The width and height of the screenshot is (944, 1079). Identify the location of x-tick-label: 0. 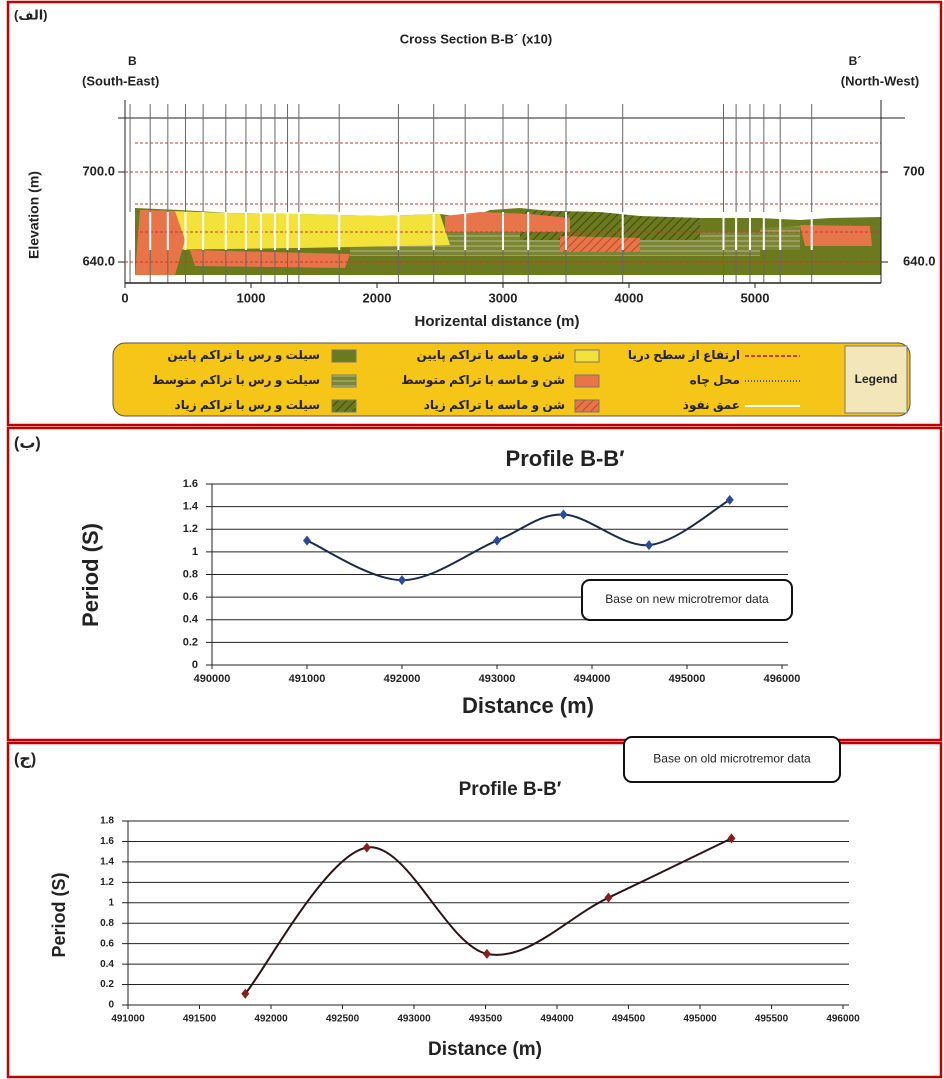
(124, 297).